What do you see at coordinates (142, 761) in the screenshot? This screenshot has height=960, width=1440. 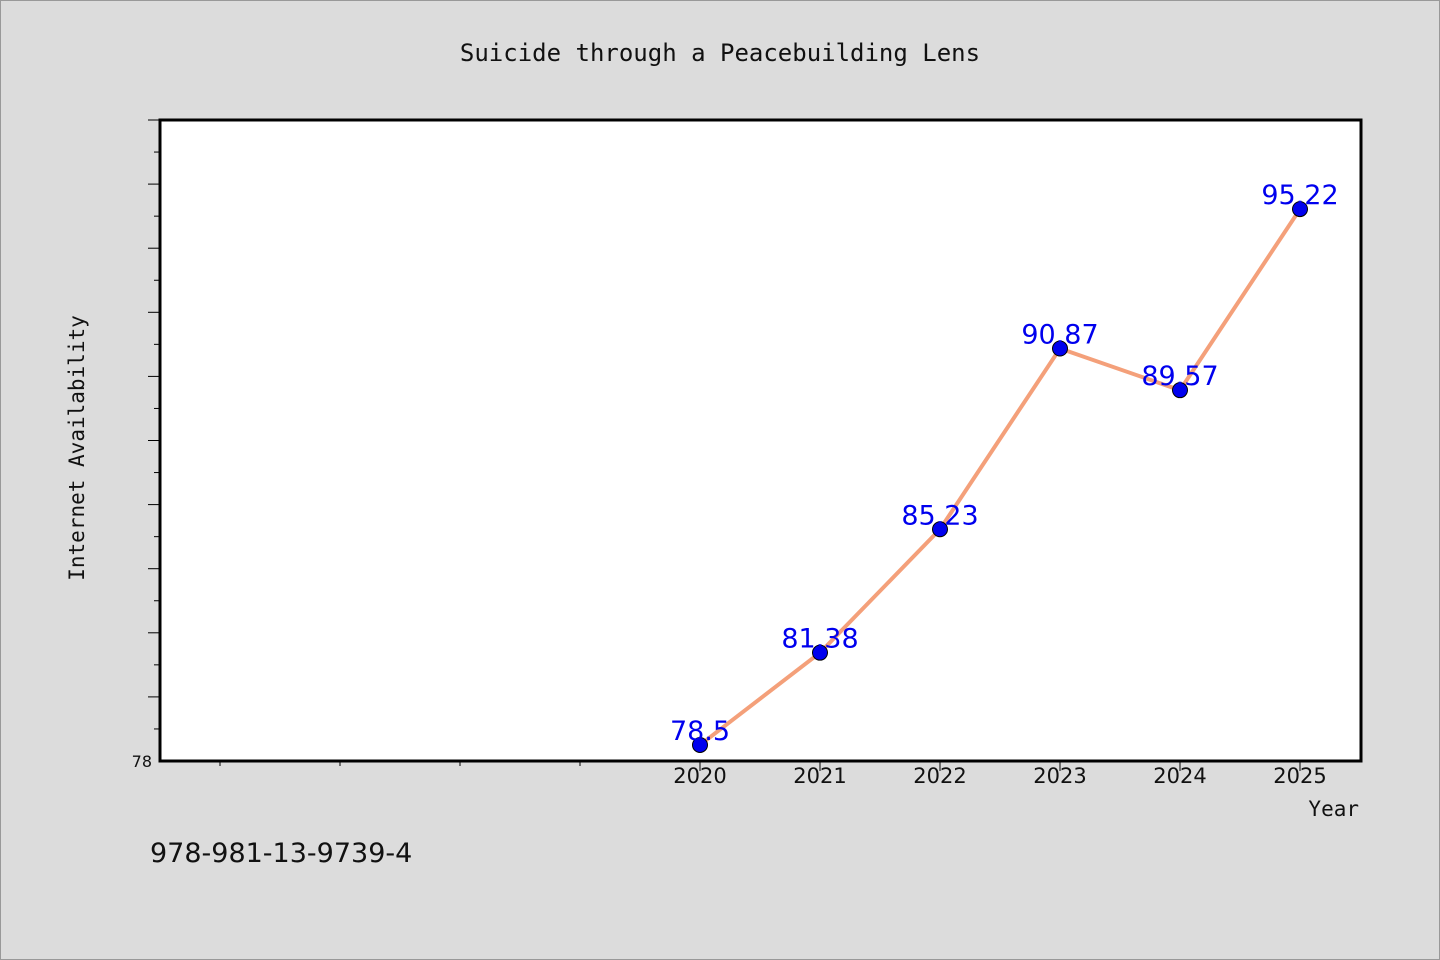 I see `y-tick-label: 78` at bounding box center [142, 761].